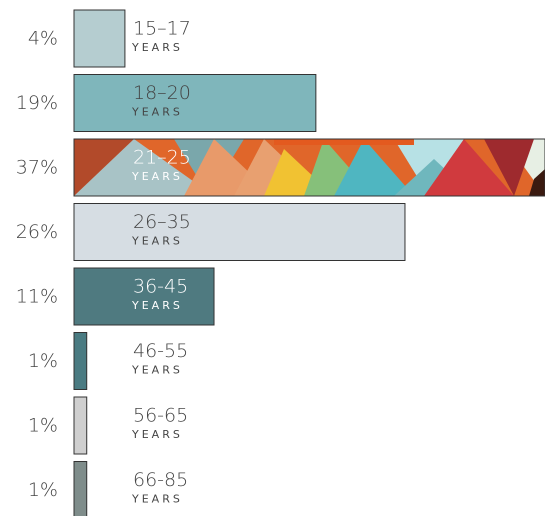 The width and height of the screenshot is (545, 520). What do you see at coordinates (160, 351) in the screenshot?
I see `category-label: 46-55` at bounding box center [160, 351].